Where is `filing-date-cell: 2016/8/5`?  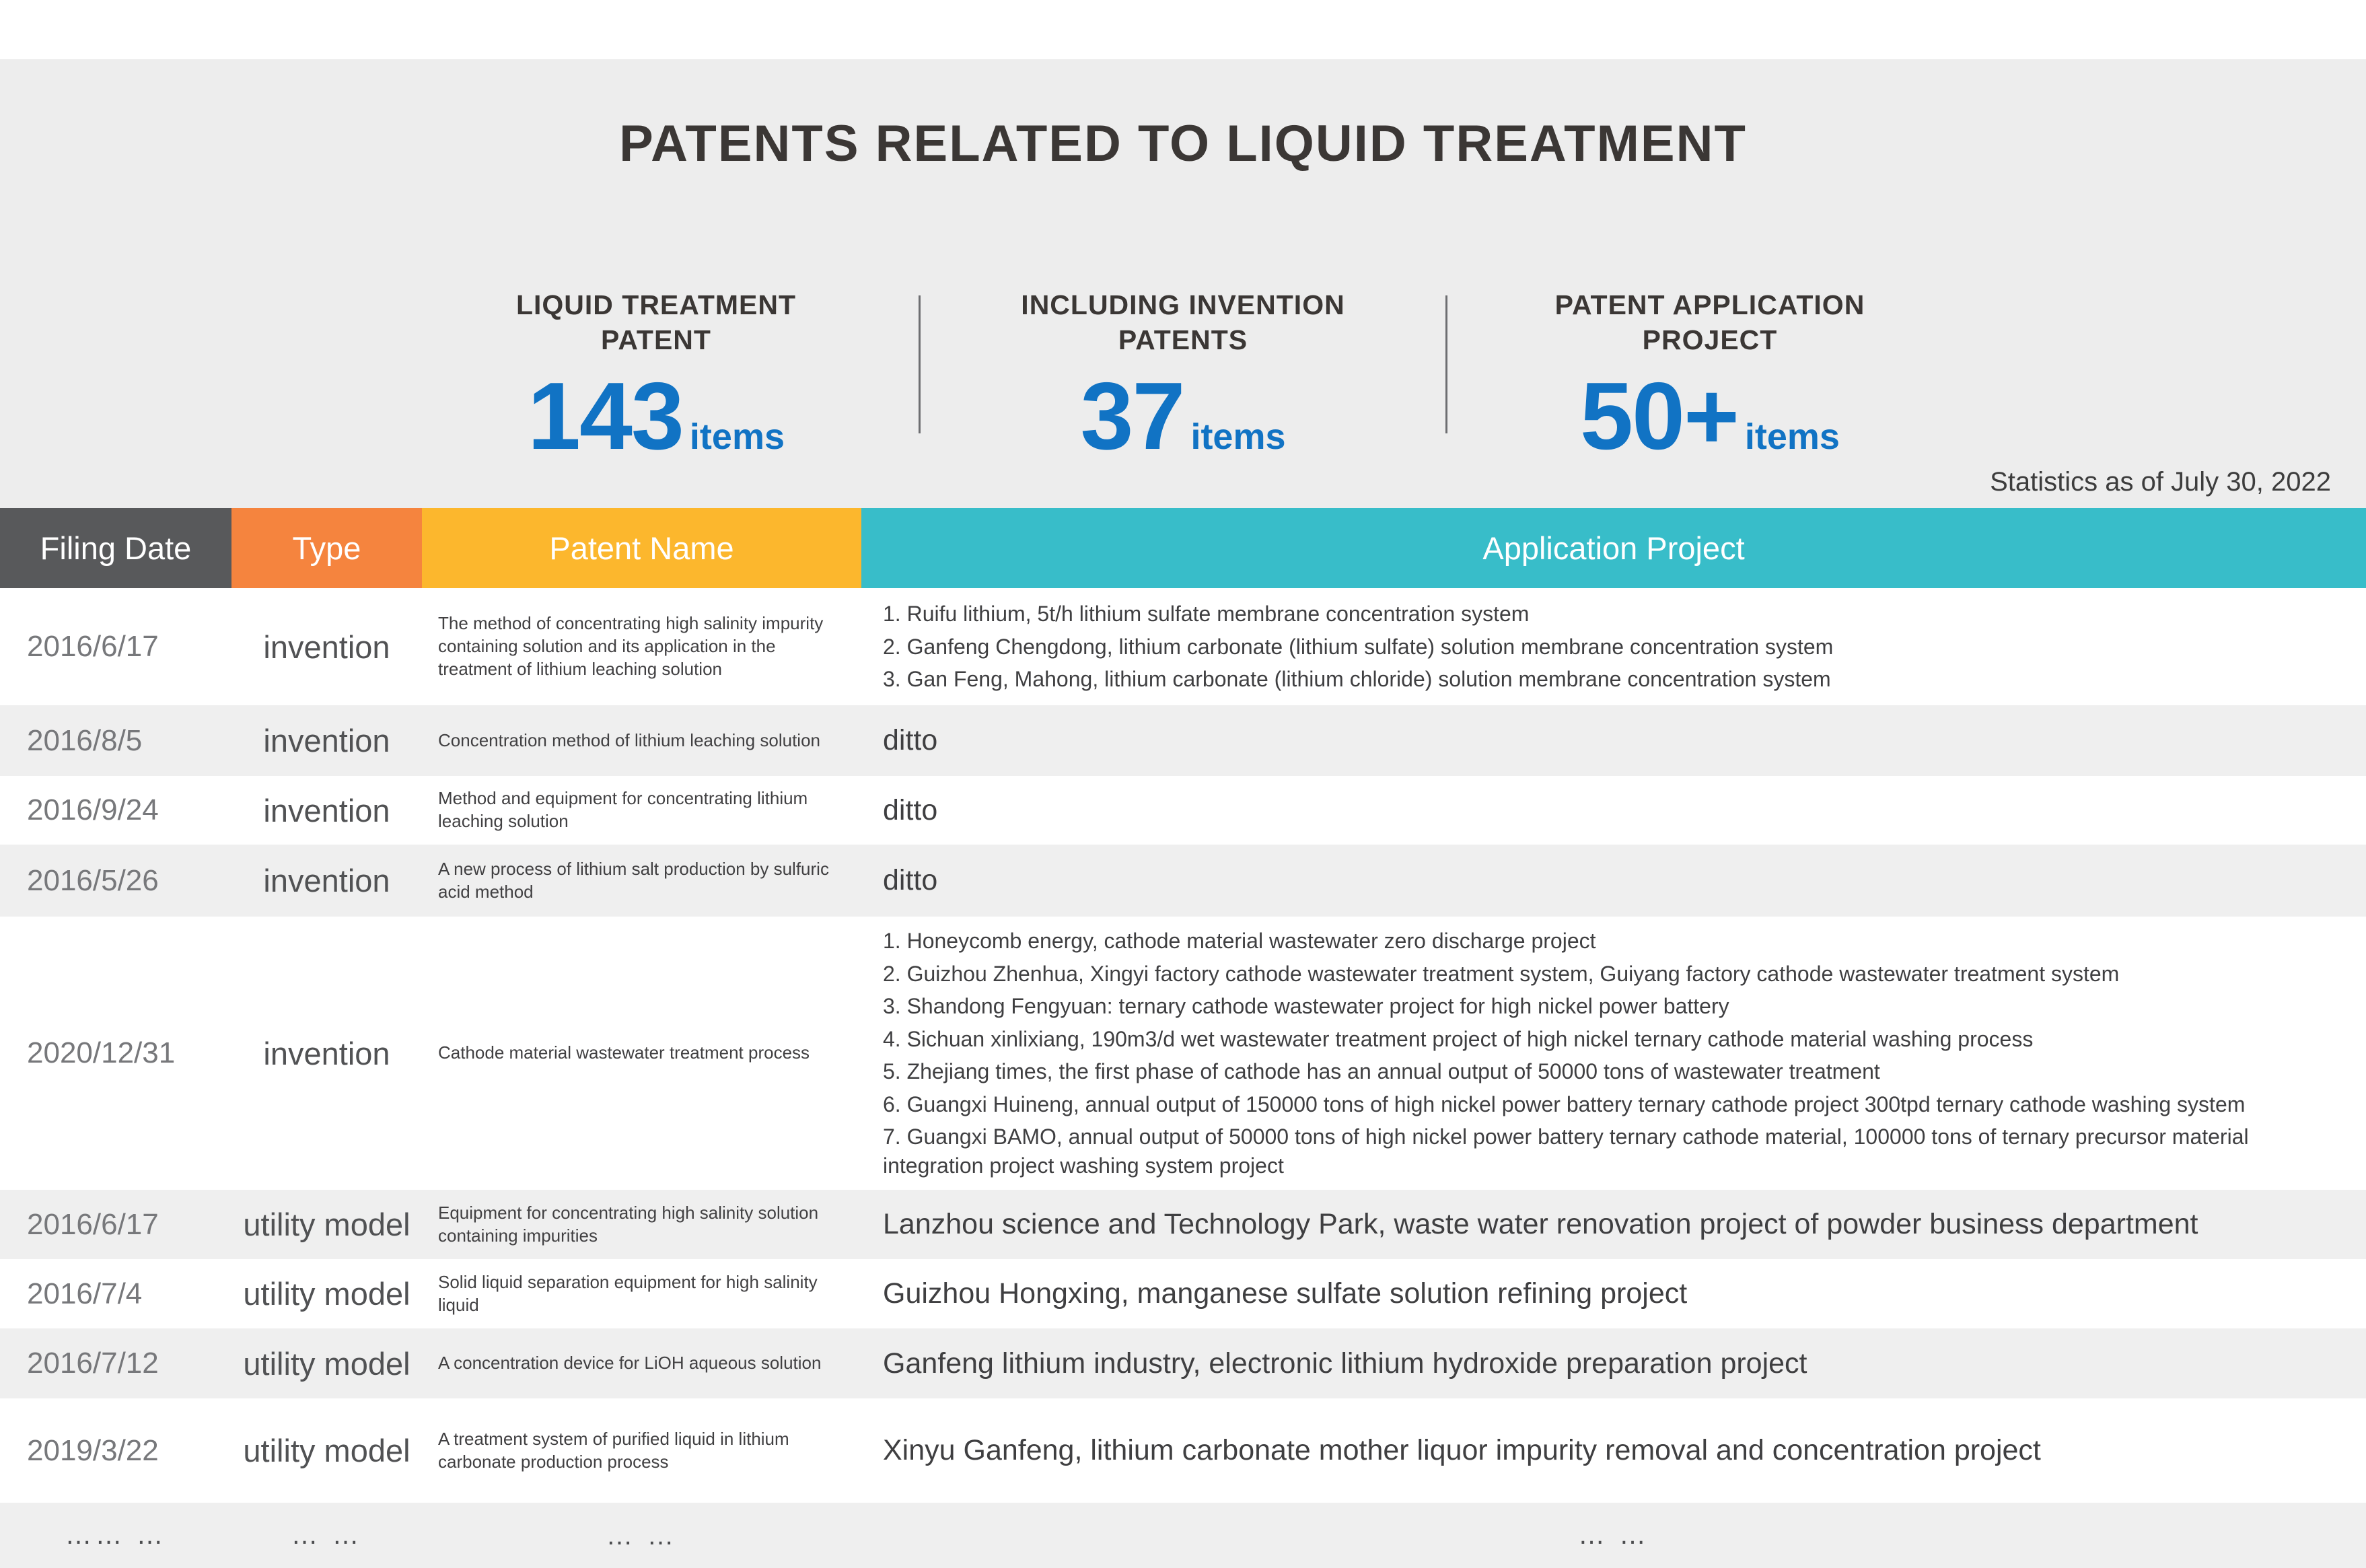
filing-date-cell: 2016/8/5 is located at coordinates (85, 740).